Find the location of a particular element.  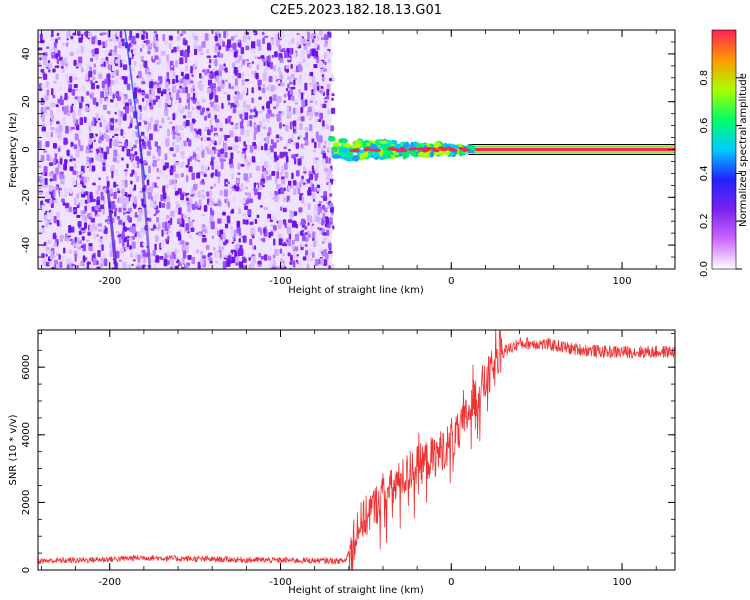

snr-xtick-label: 0 is located at coordinates (451, 582).